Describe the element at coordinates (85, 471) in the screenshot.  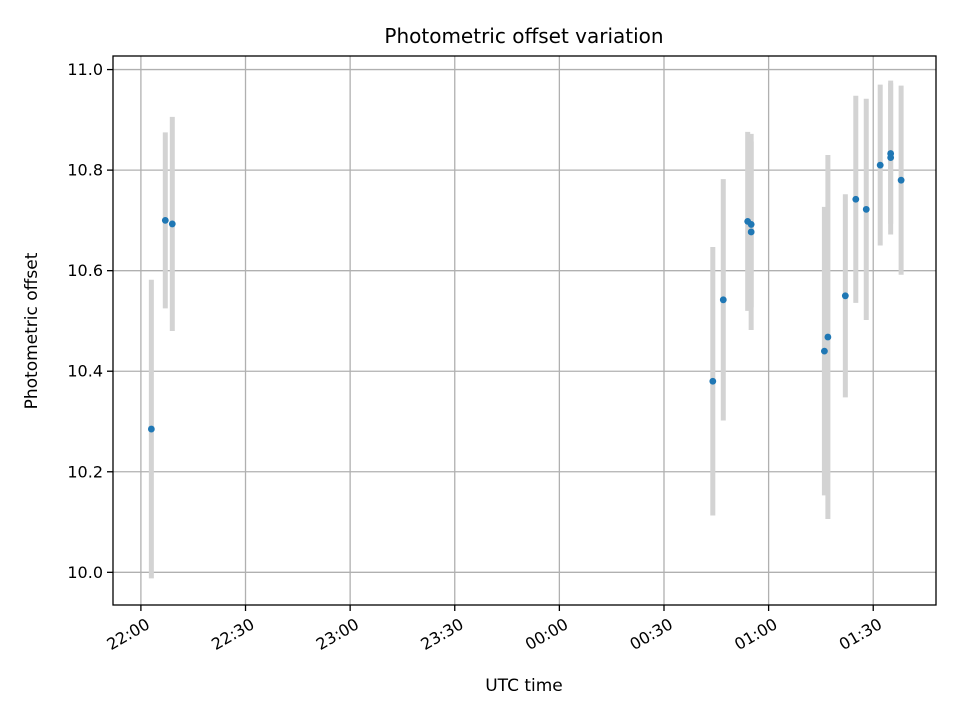
I see `y-tick-label: 10.2` at that location.